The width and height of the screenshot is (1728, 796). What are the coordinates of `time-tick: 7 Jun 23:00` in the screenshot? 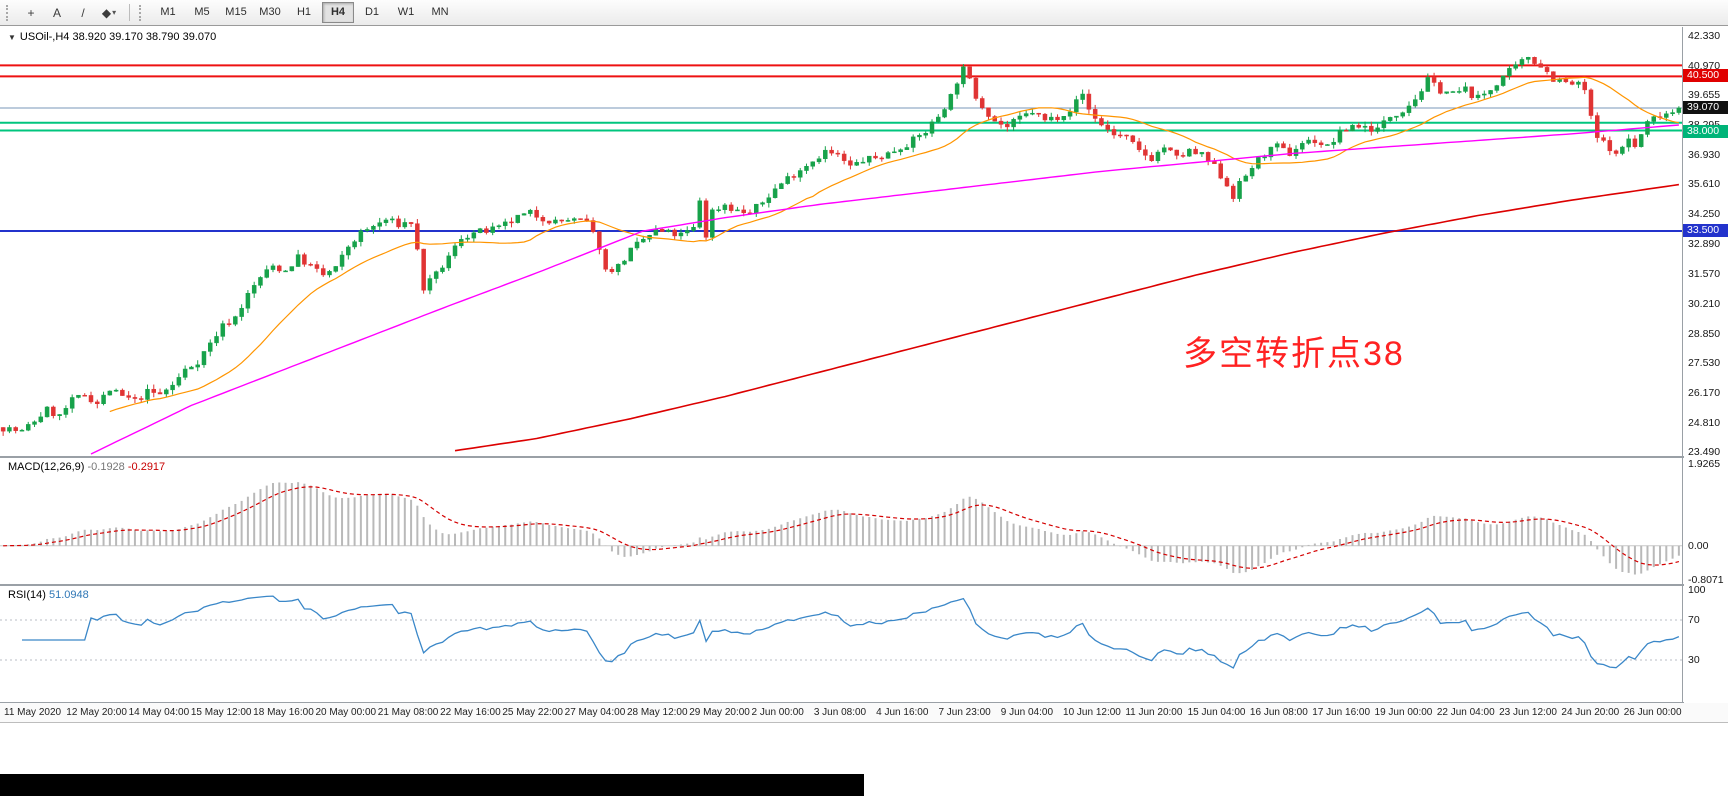 It's located at (964, 712).